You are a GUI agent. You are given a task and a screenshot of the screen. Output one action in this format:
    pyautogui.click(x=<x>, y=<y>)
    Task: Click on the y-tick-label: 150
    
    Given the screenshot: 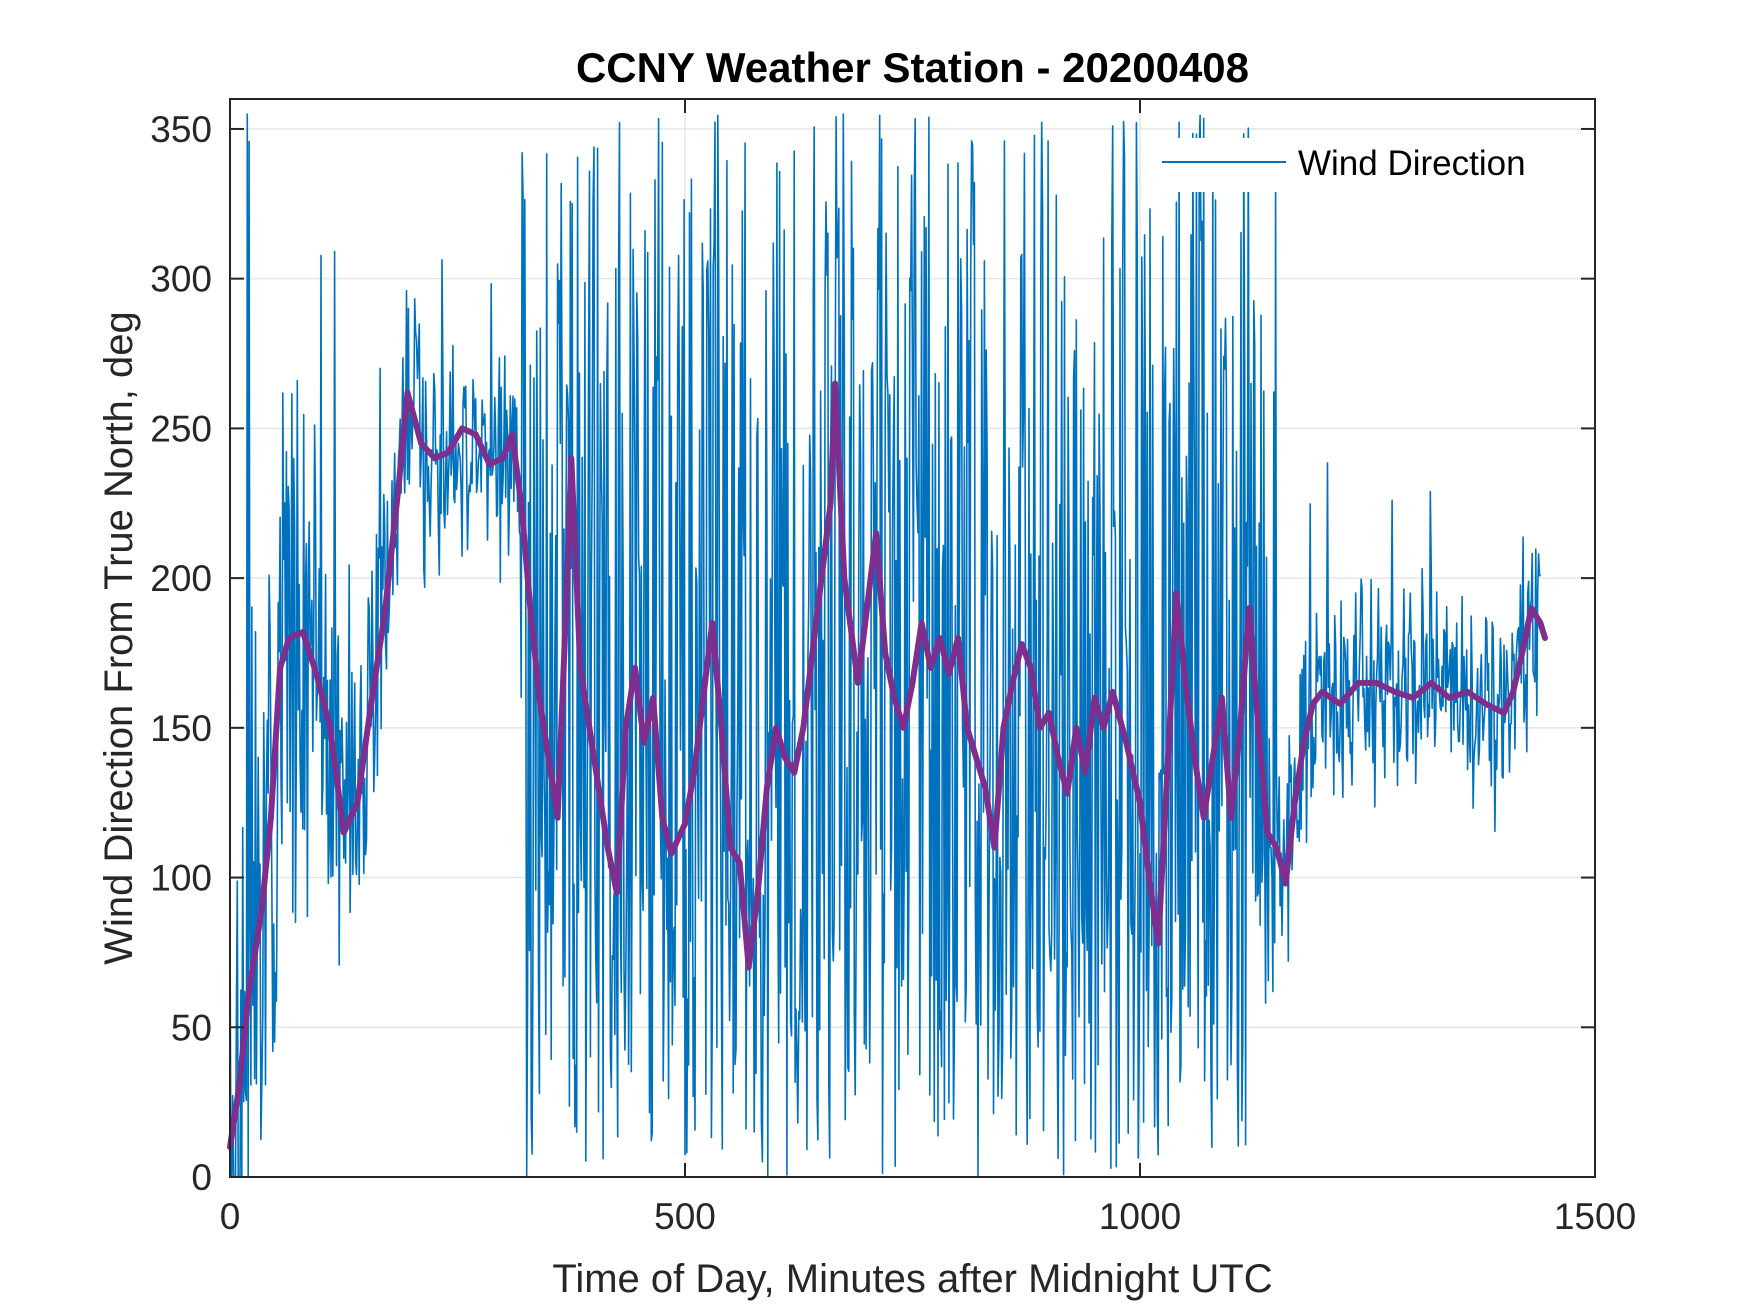 What is the action you would take?
    pyautogui.click(x=181, y=728)
    